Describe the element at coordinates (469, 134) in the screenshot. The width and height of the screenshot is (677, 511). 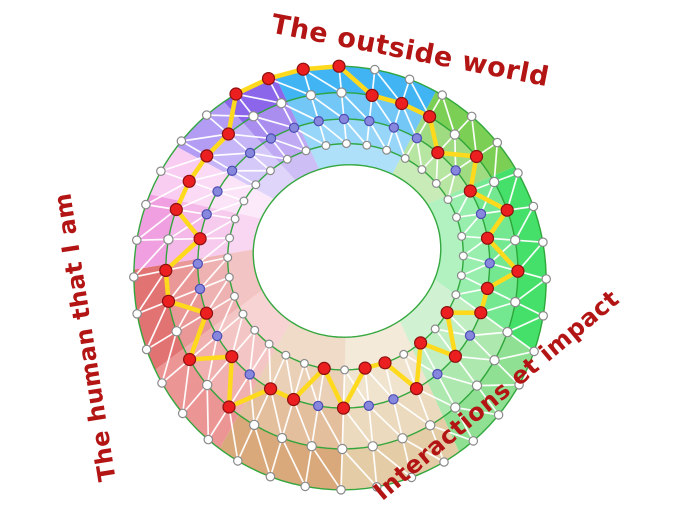
I see `sector-green-medium` at that location.